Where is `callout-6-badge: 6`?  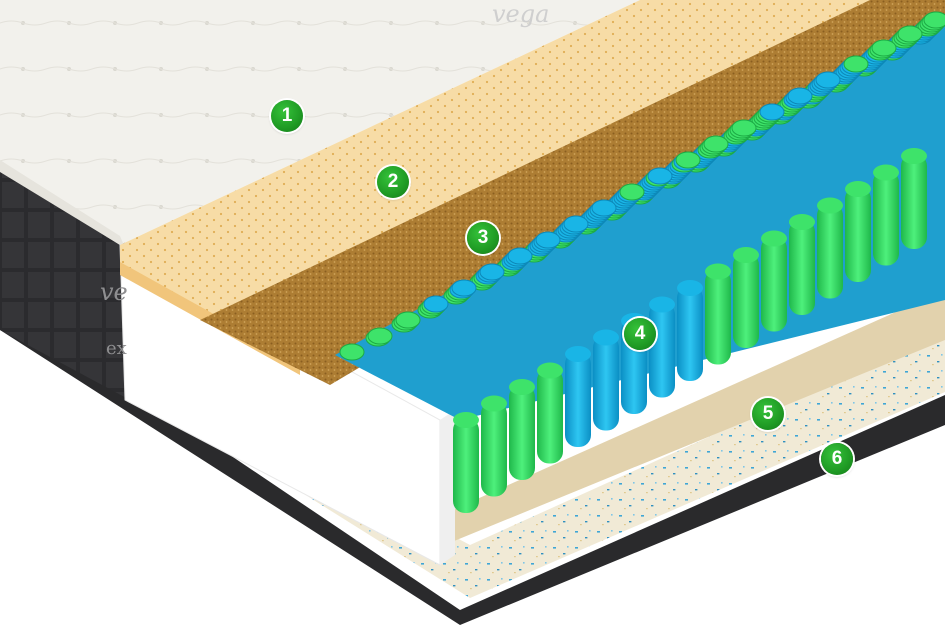 callout-6-badge: 6 is located at coordinates (837, 459).